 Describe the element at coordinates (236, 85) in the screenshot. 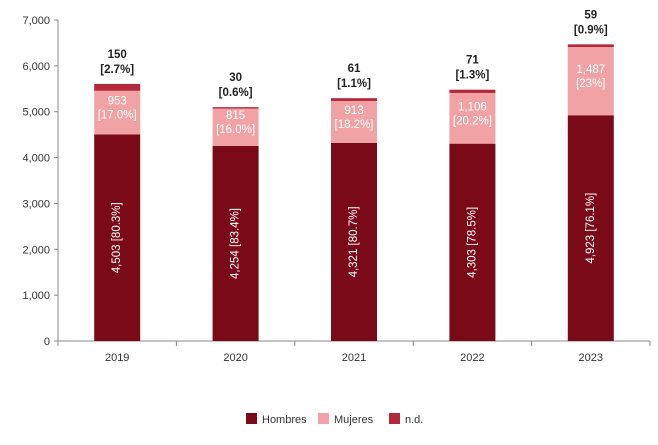

I see `data-label-nd: 30 [0.6%]` at that location.